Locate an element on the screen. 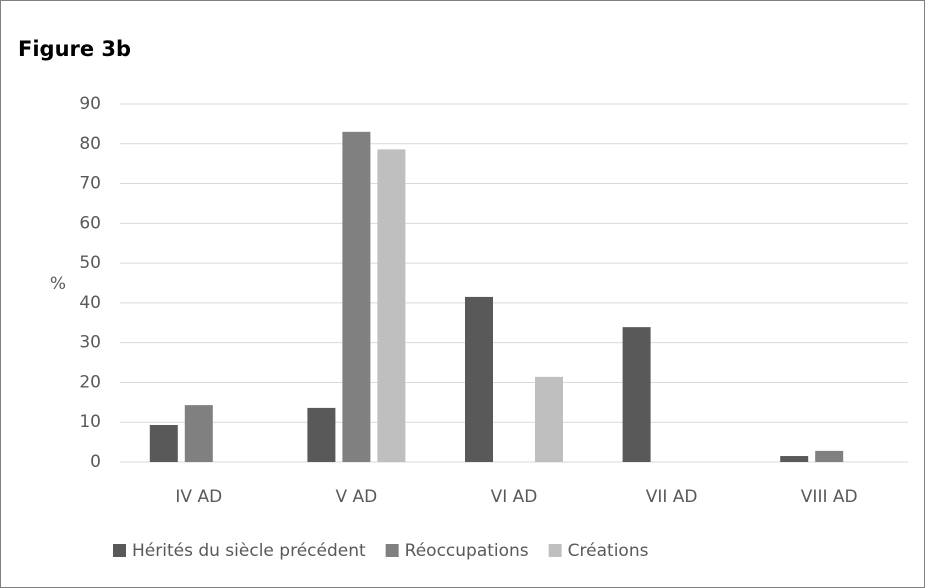 The image size is (925, 588). x-tick-label: V AD is located at coordinates (357, 497).